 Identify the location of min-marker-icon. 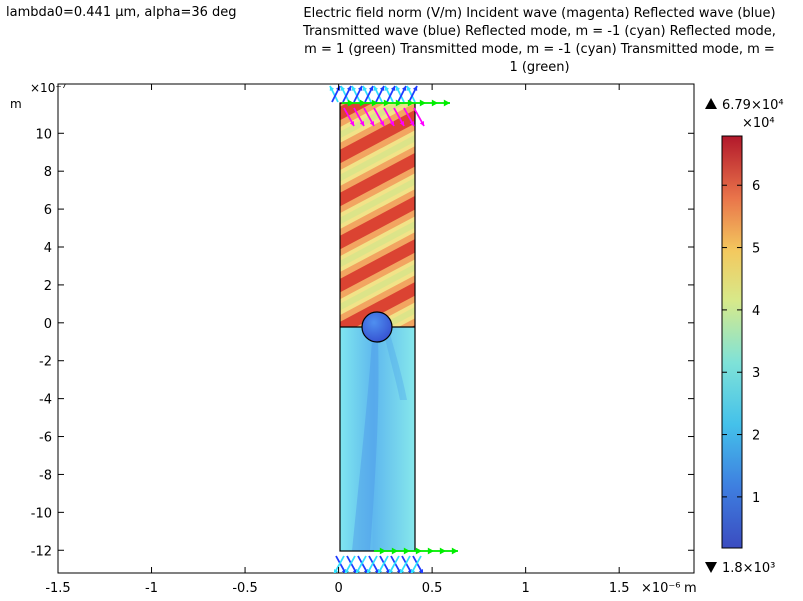
(711, 567).